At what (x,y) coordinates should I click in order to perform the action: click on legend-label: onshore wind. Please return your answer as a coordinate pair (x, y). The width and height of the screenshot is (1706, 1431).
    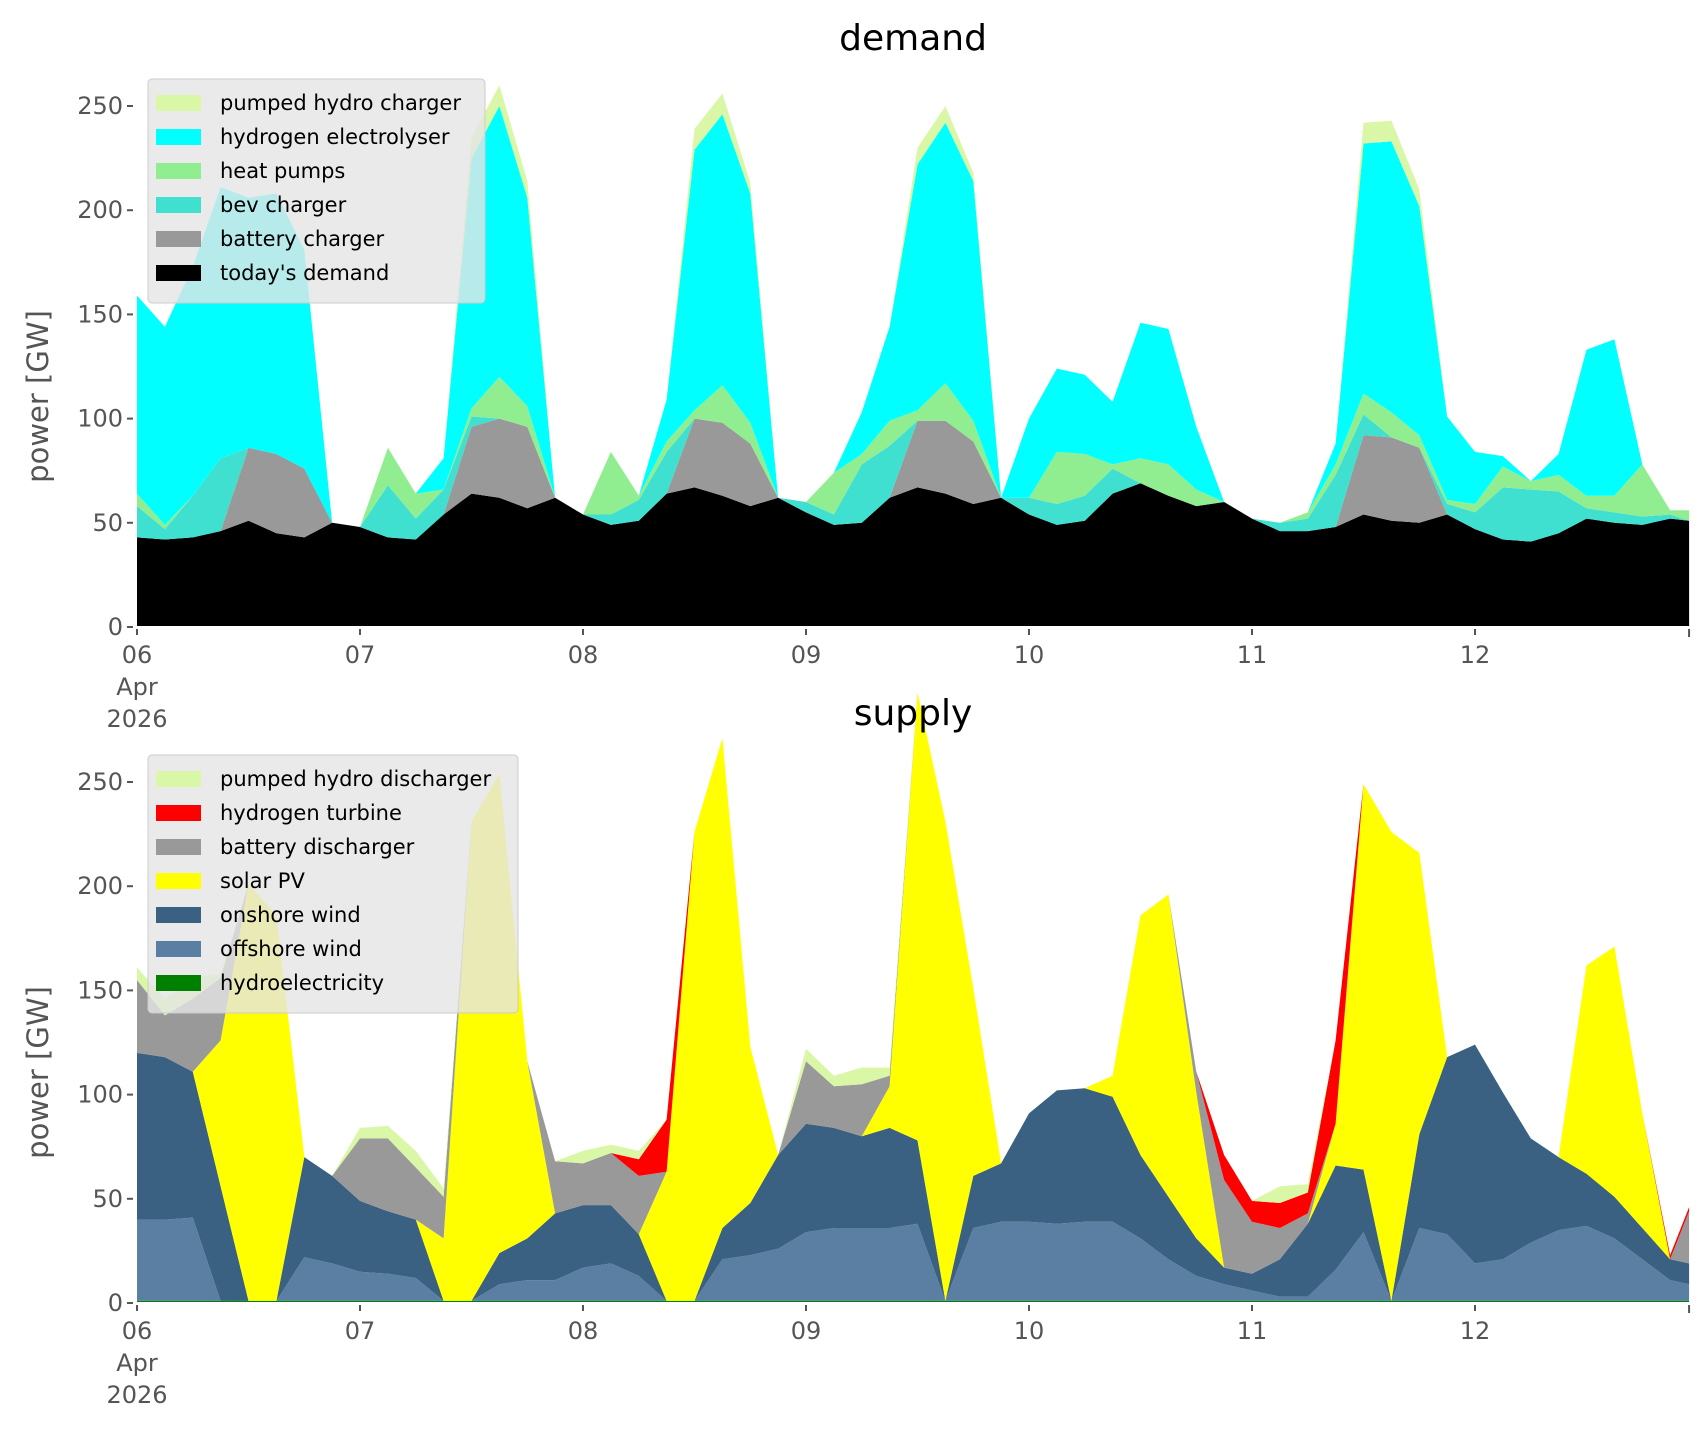
    Looking at the image, I should click on (290, 915).